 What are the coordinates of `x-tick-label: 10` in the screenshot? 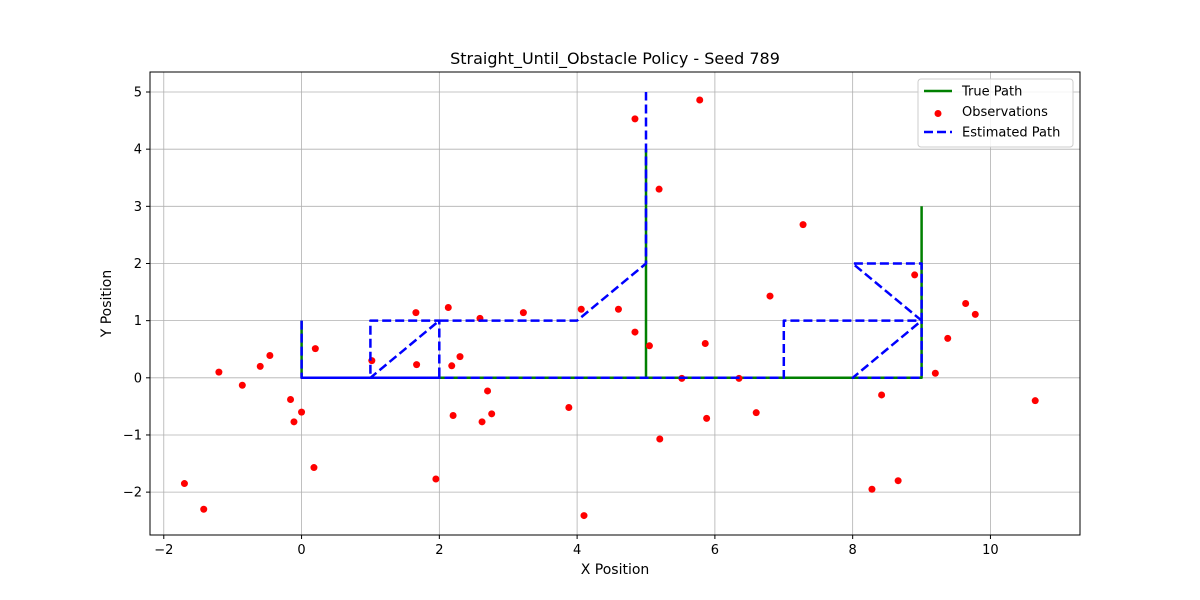 It's located at (990, 550).